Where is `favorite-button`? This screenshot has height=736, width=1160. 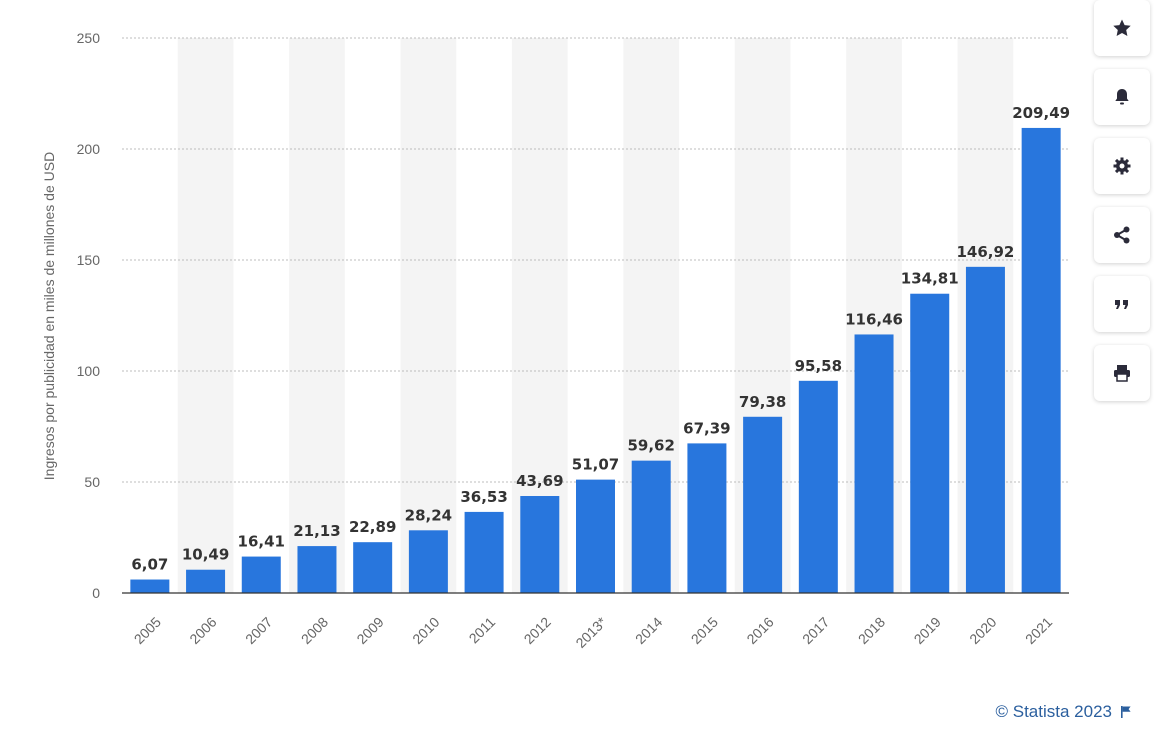 favorite-button is located at coordinates (1122, 28).